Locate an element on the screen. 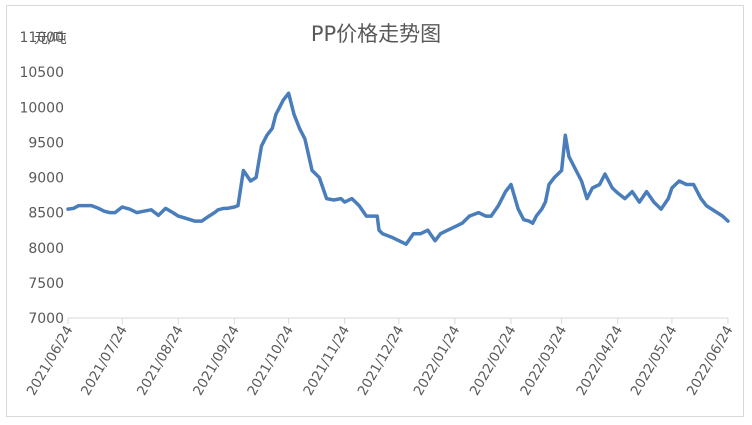 This screenshot has width=752, height=425. x-tick-label: 2021/11/24 is located at coordinates (326, 360).